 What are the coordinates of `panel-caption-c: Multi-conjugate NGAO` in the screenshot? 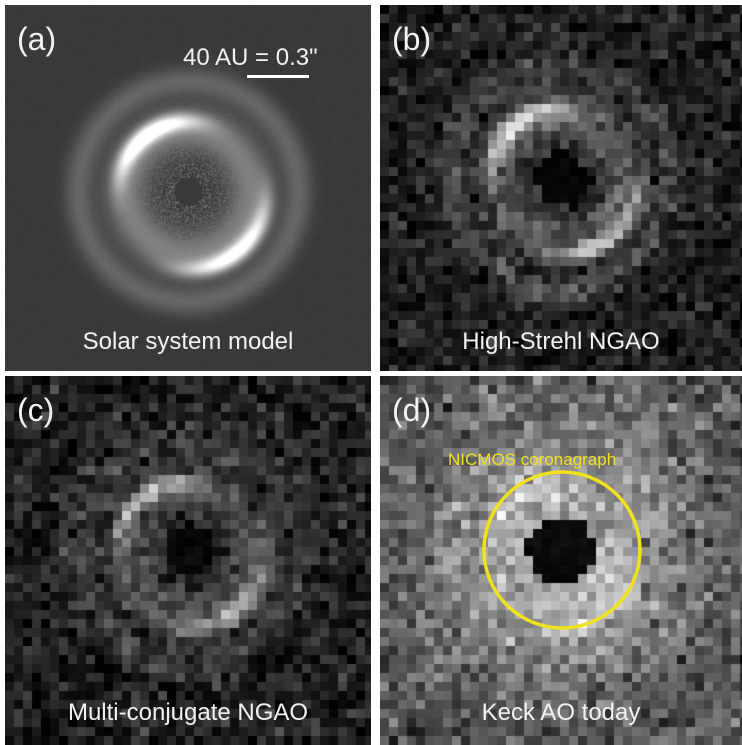 It's located at (188, 713).